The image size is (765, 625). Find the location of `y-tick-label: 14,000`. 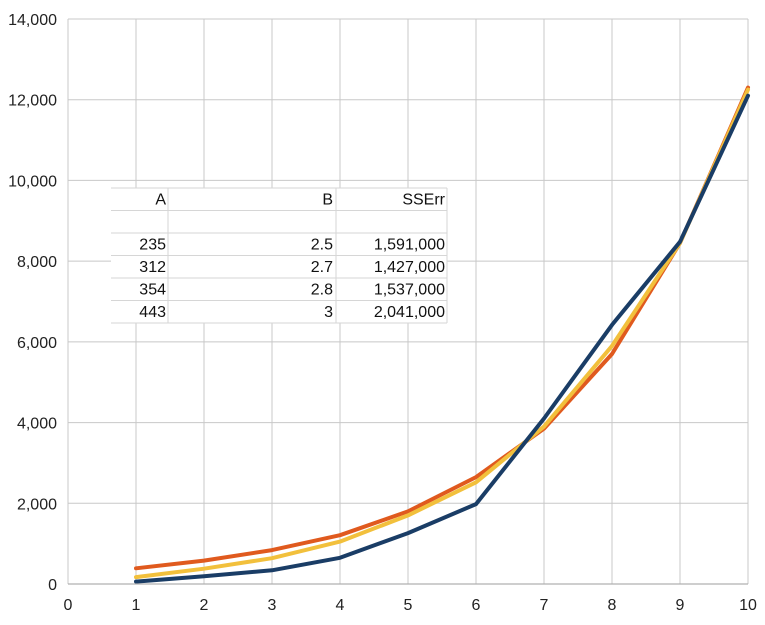

y-tick-label: 14,000 is located at coordinates (32, 20).